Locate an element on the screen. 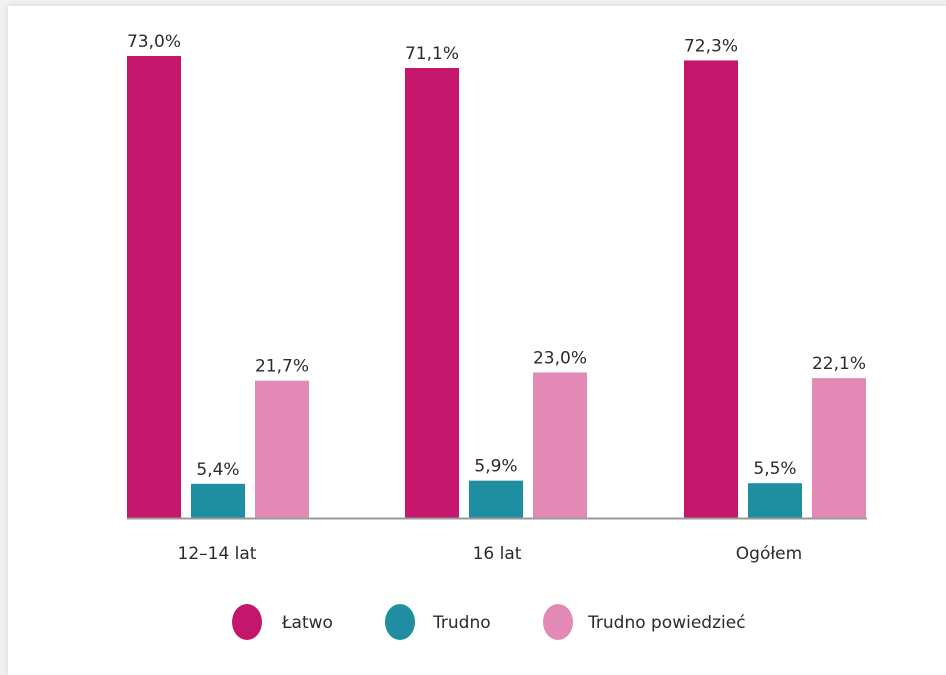 Image resolution: width=946 pixels, height=675 pixels. legend-marker-latwo is located at coordinates (247, 622).